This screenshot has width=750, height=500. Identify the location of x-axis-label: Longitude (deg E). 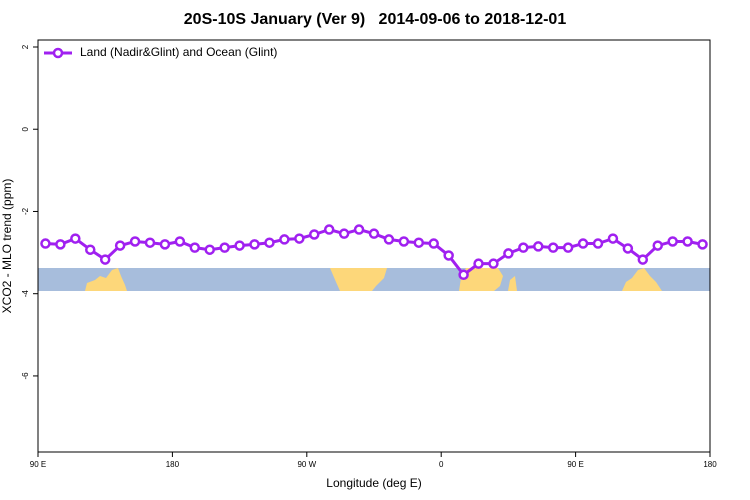
(373, 483).